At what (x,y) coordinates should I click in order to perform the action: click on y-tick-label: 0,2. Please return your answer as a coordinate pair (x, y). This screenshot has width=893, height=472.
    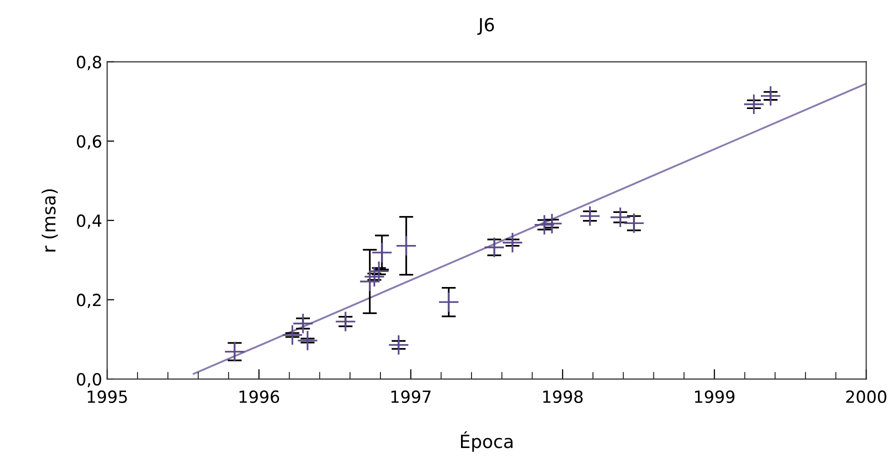
    Looking at the image, I should click on (88, 301).